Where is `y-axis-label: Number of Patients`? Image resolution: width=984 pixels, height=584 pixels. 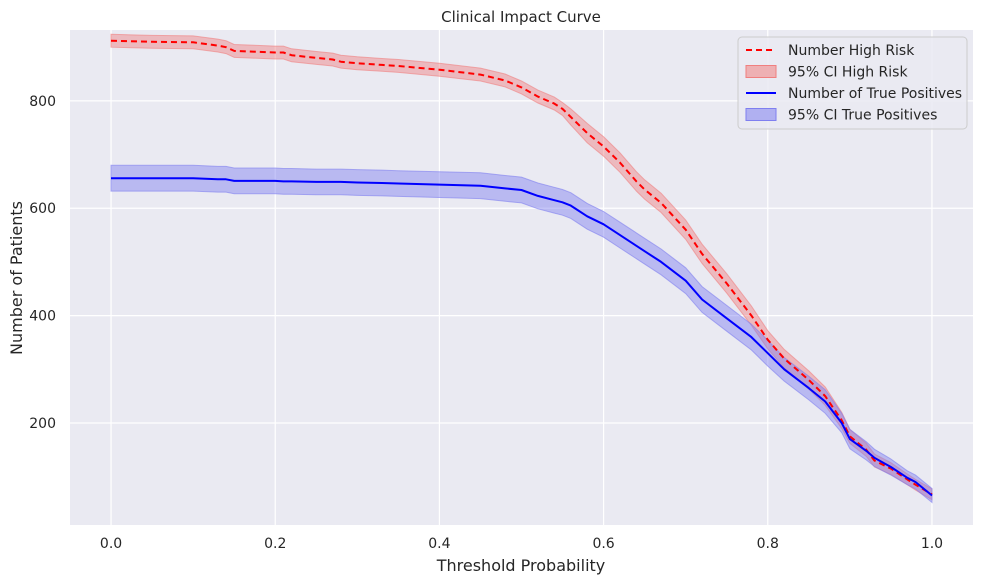 y-axis-label: Number of Patients is located at coordinates (16, 278).